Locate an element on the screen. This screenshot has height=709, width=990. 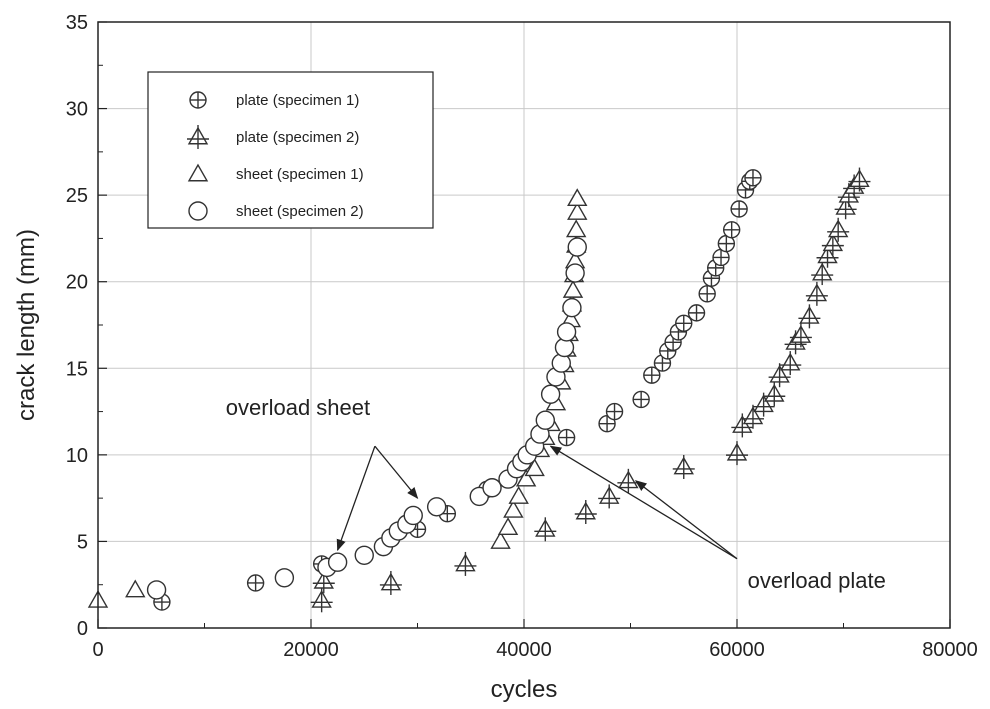
x-axis-title: cycles is located at coordinates (524, 689).